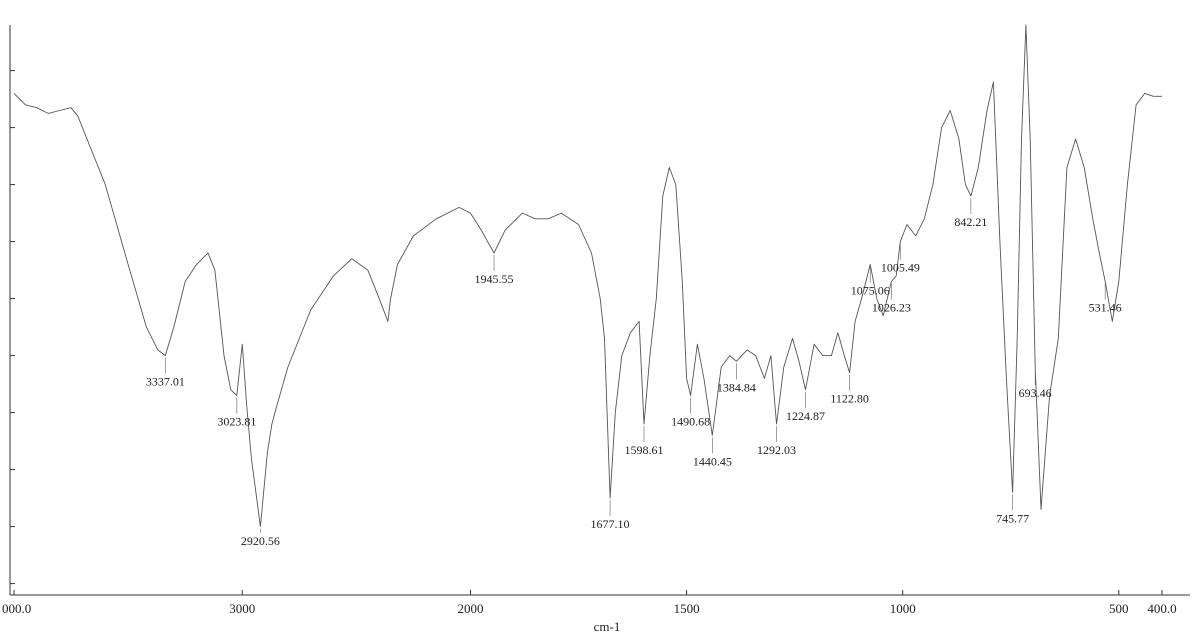  What do you see at coordinates (12, 310) in the screenshot?
I see `y-axis` at bounding box center [12, 310].